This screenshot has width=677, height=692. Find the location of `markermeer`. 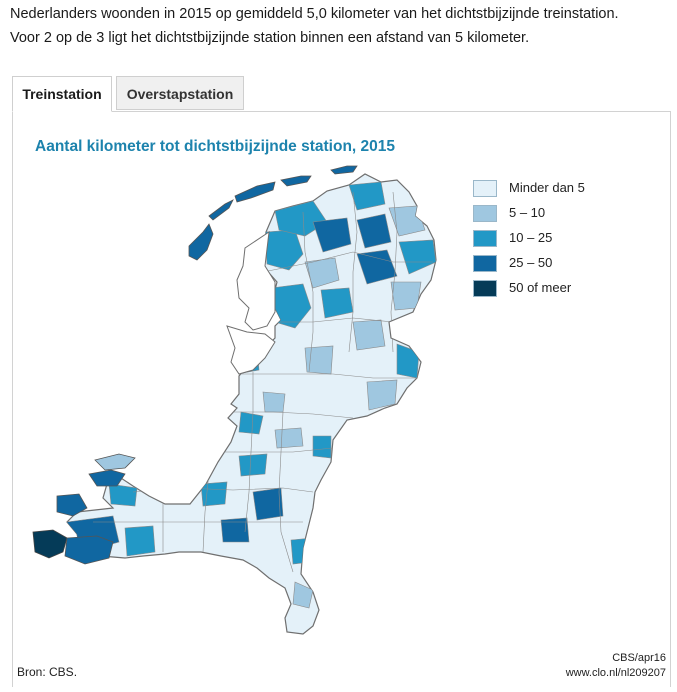

markermeer is located at coordinates (251, 350).